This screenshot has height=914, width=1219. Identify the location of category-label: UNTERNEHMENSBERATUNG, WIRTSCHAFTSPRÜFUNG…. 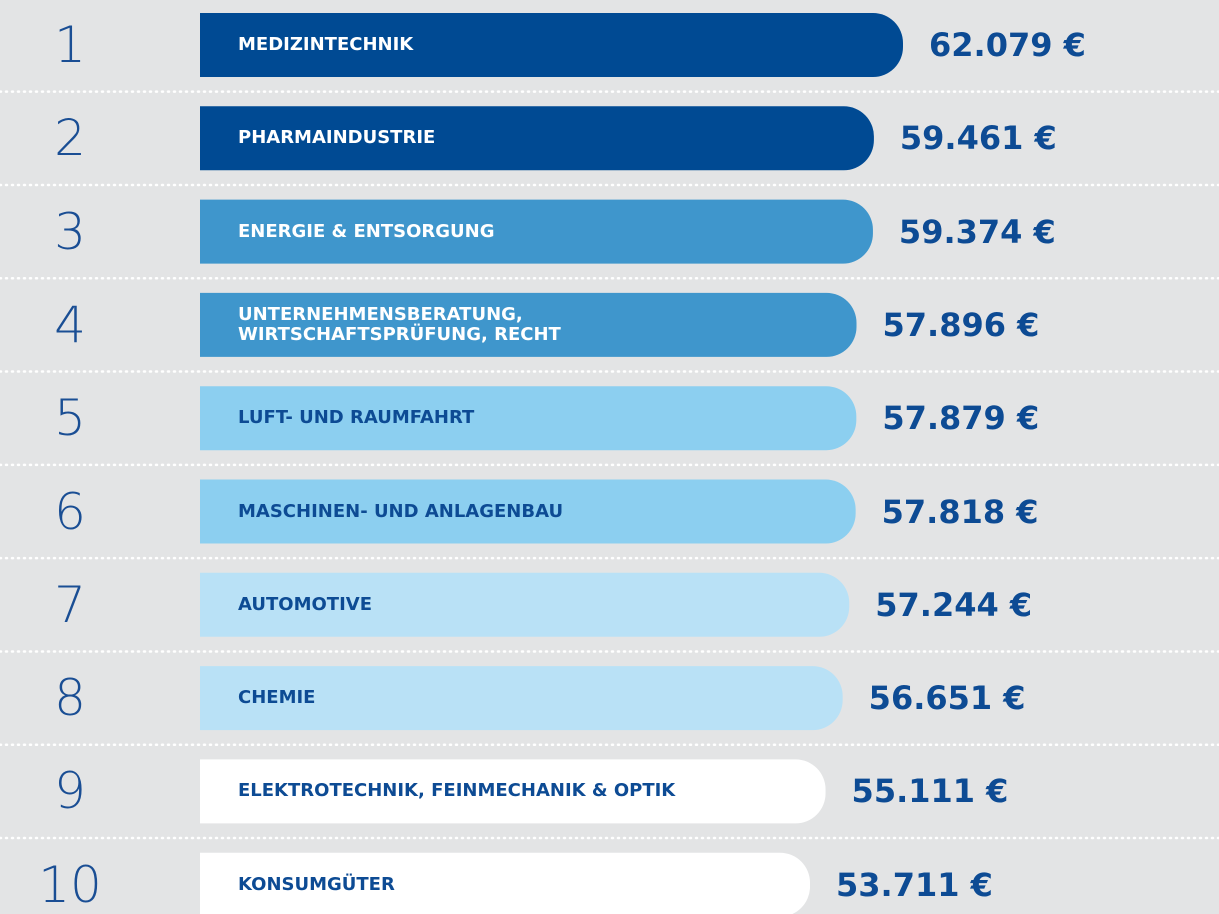
(399, 324).